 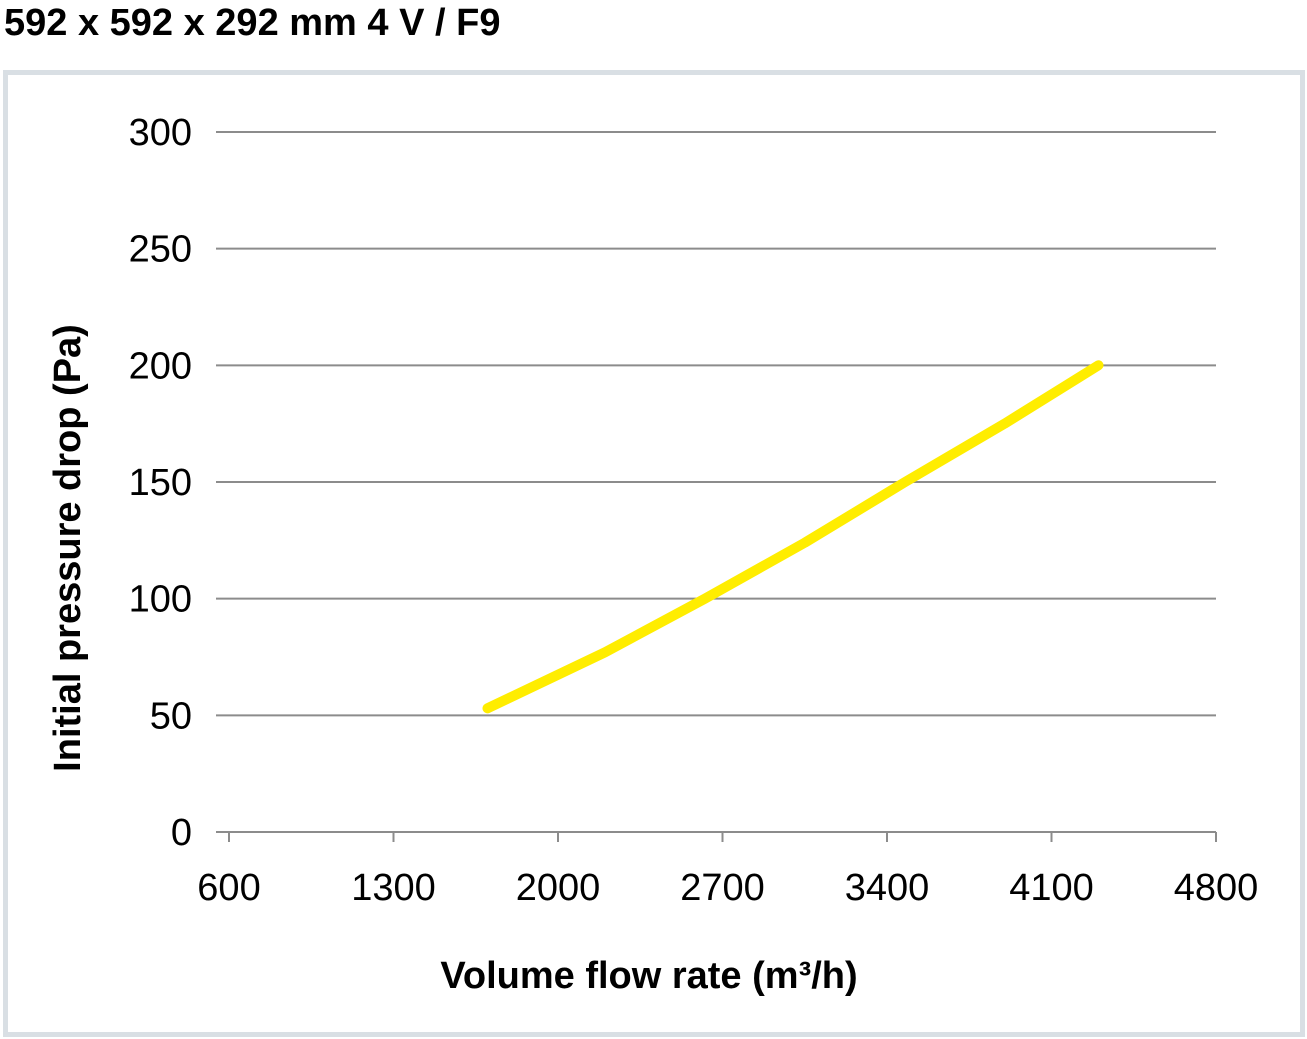 I want to click on x-tick-label: 3400, so click(x=887, y=888).